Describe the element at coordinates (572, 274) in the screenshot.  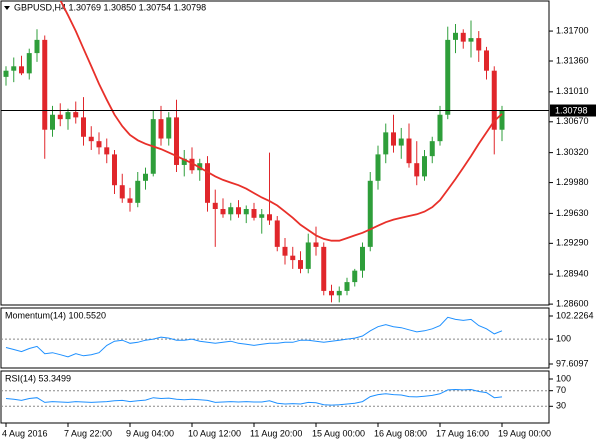
I see `y-tick-label: 1.28940` at that location.